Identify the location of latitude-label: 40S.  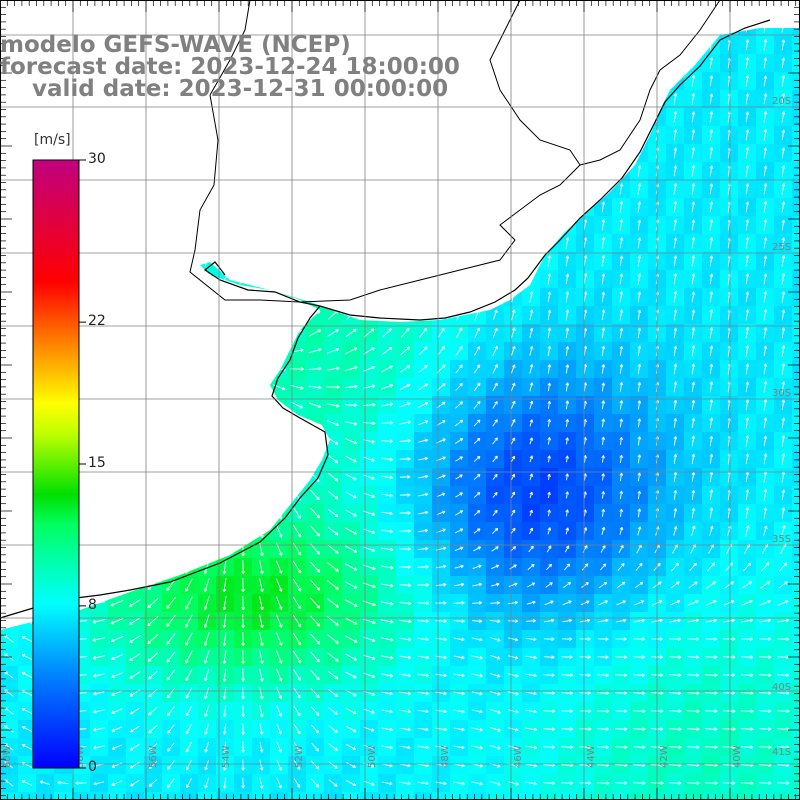
(781, 687).